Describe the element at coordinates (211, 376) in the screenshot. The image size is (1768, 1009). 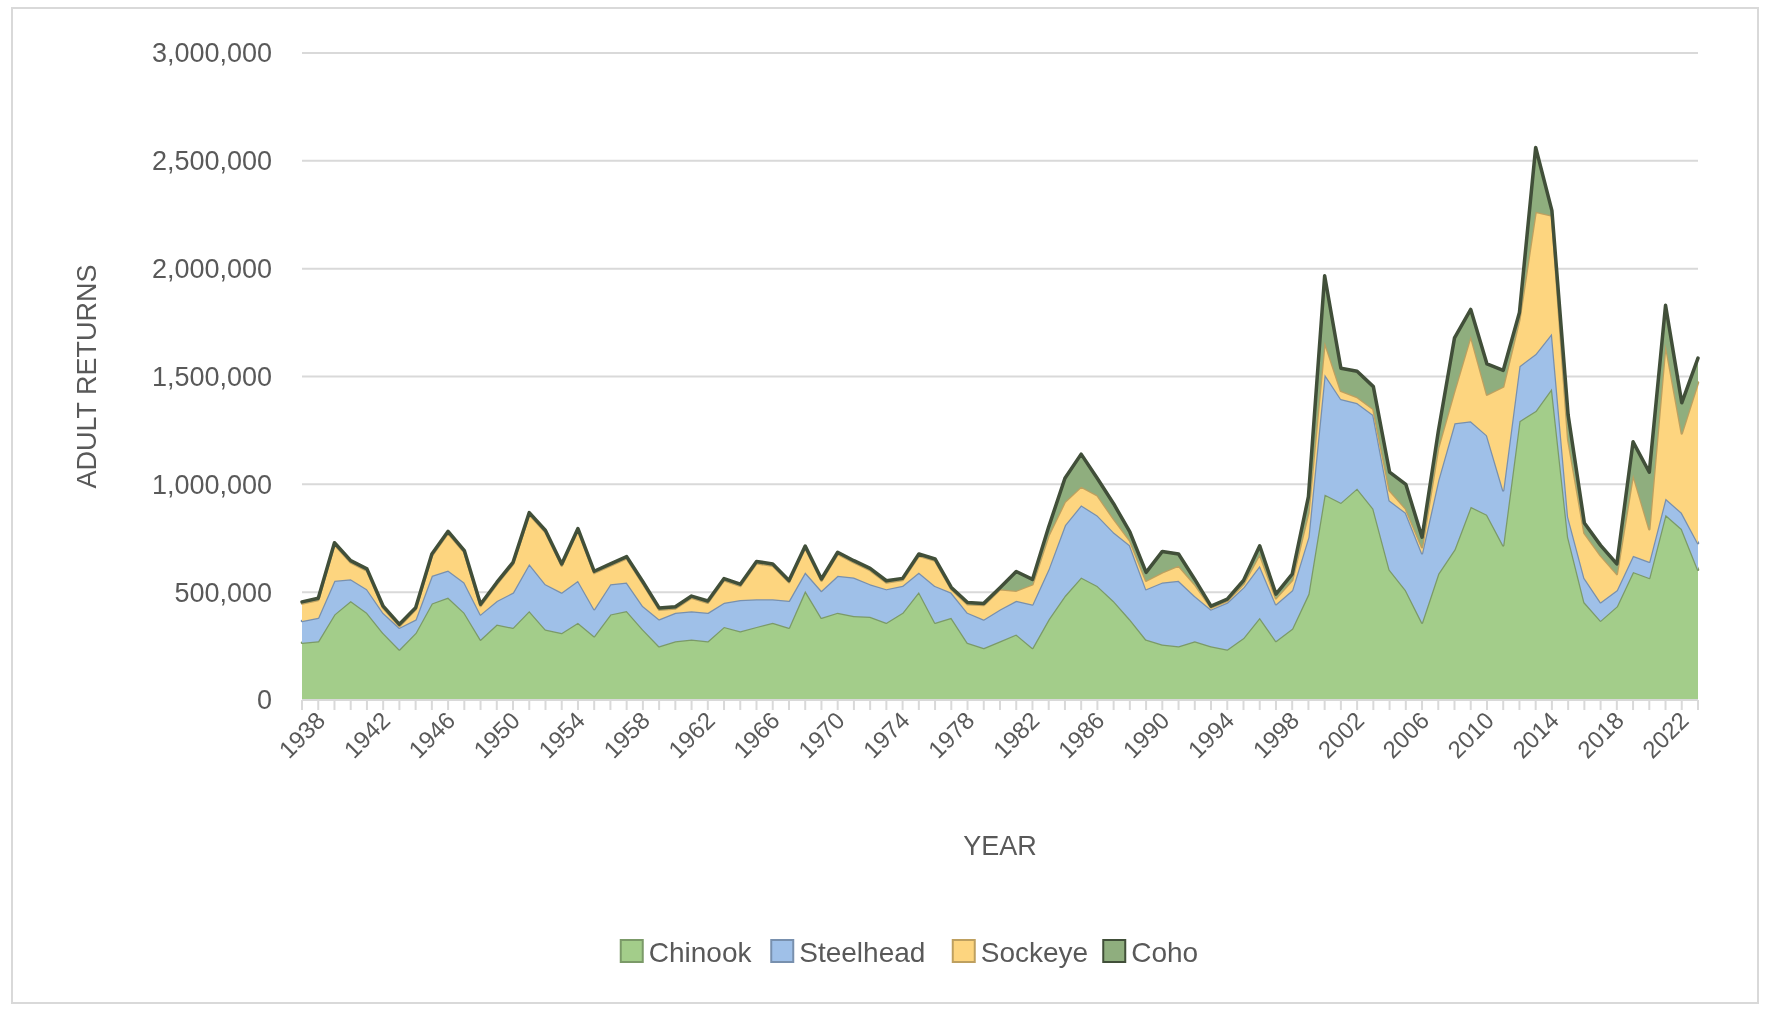
I see `y-tick-label: 1,500,000` at that location.